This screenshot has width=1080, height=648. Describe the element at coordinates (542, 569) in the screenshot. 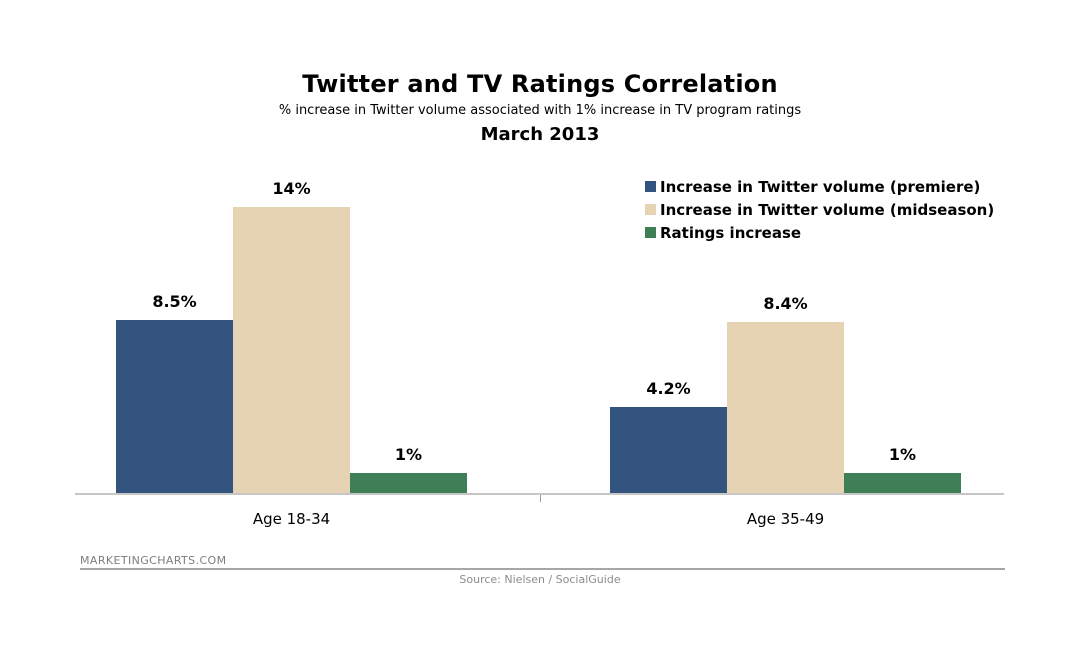

I see `footer-divider` at that location.